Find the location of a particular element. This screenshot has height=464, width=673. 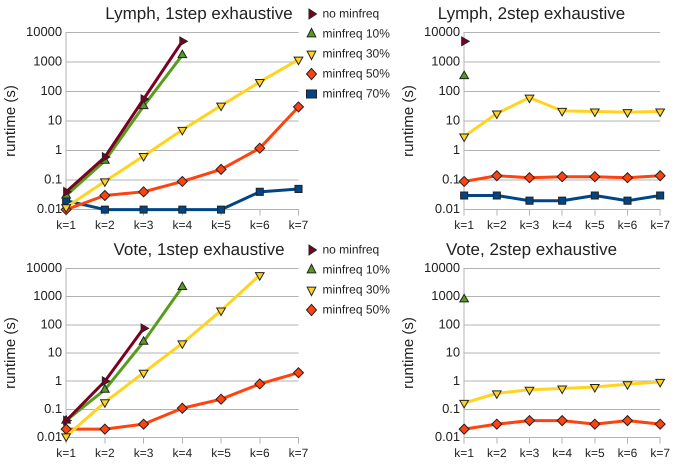

chart-title: Vote, 2step exhaustive is located at coordinates (532, 249).